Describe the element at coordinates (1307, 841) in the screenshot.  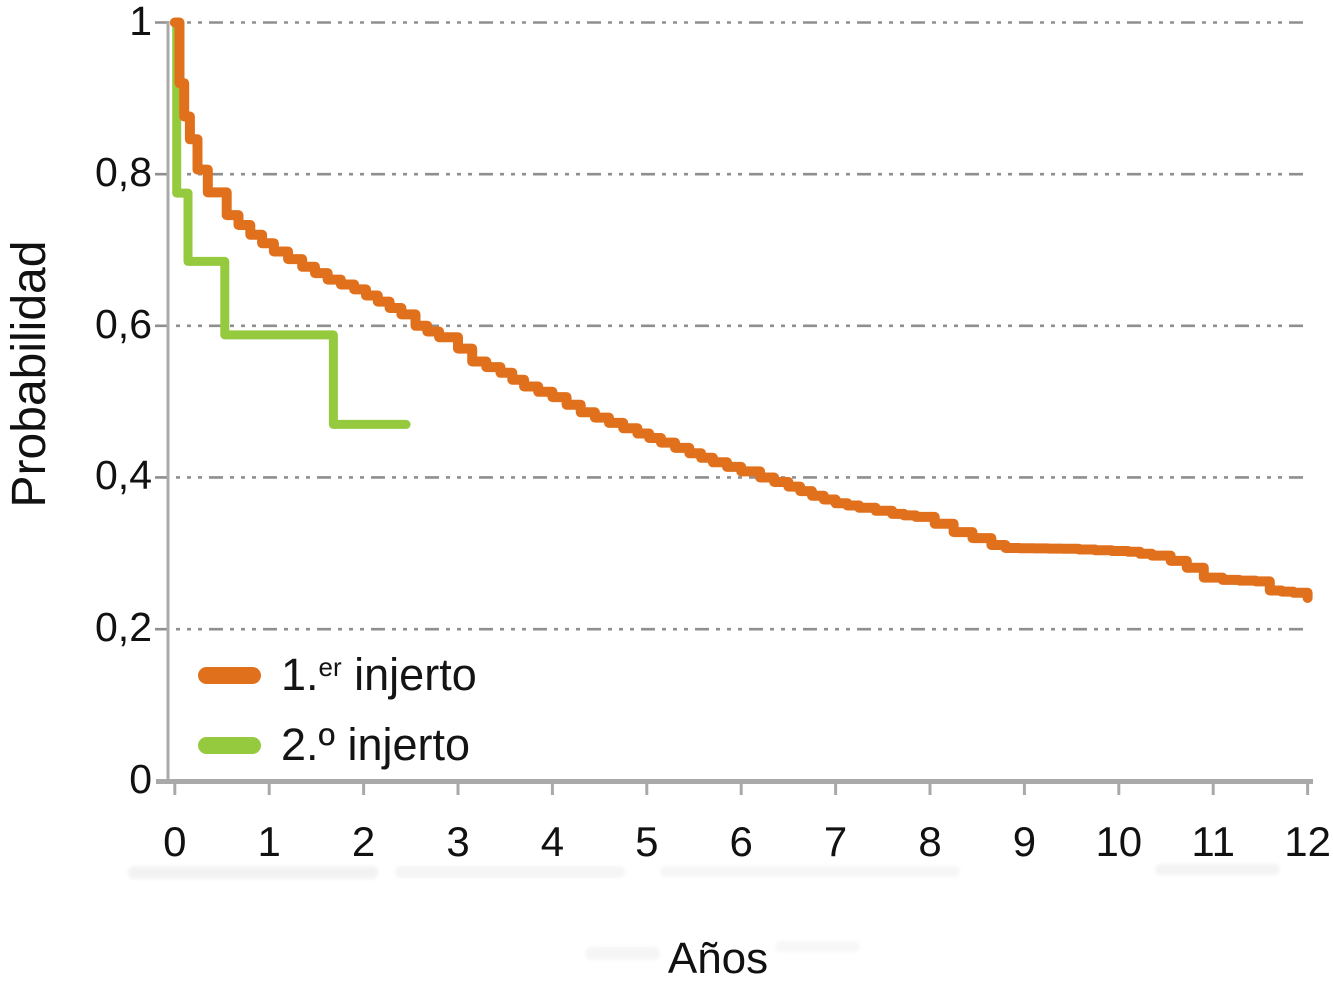
I see `x-tick-label: 12` at that location.